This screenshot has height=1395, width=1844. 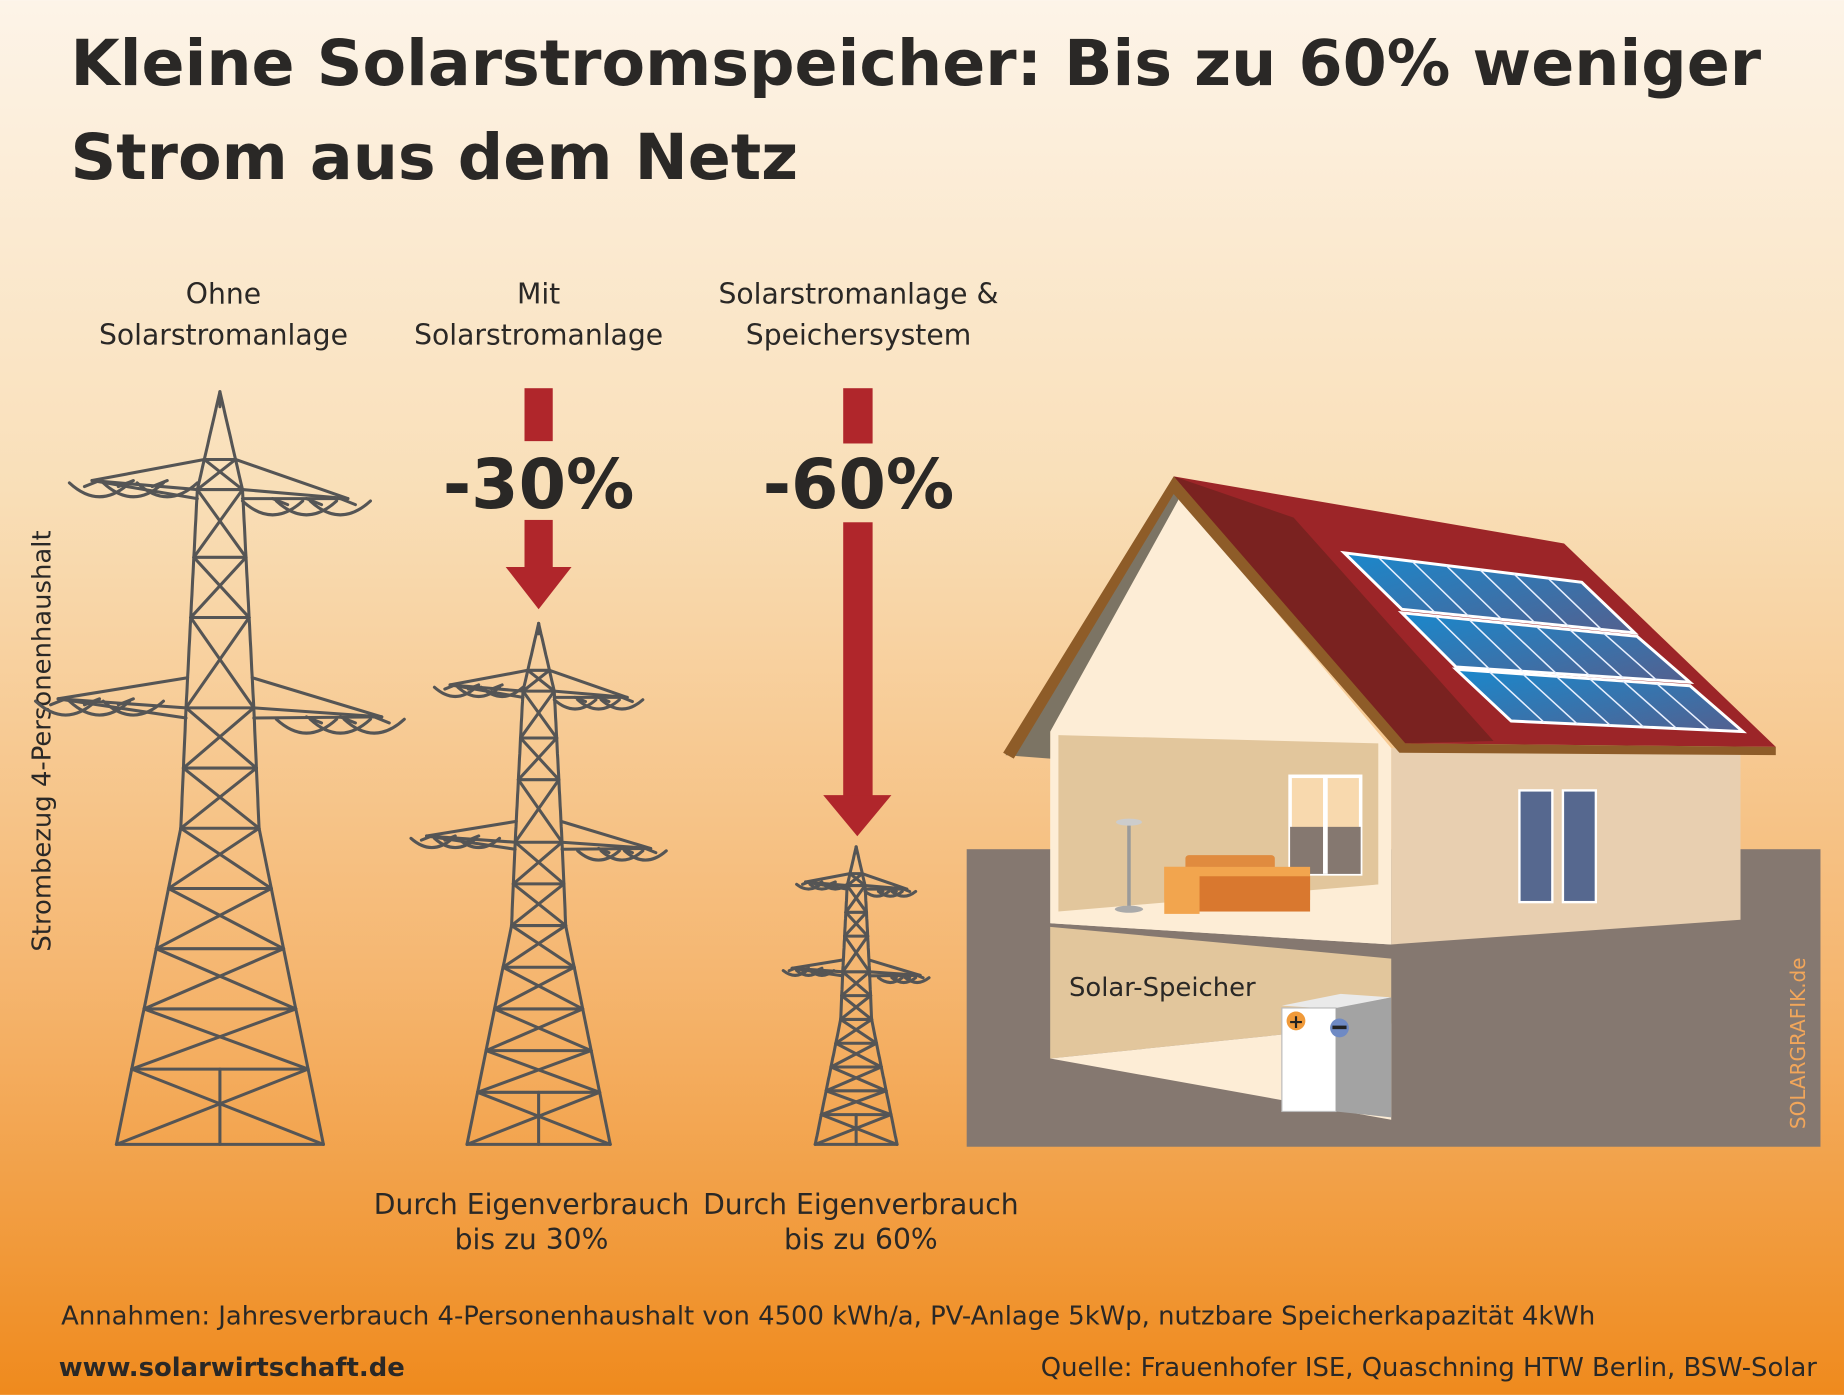 What do you see at coordinates (232, 1368) in the screenshot?
I see `website-link: www.solarwirtschaft.de` at bounding box center [232, 1368].